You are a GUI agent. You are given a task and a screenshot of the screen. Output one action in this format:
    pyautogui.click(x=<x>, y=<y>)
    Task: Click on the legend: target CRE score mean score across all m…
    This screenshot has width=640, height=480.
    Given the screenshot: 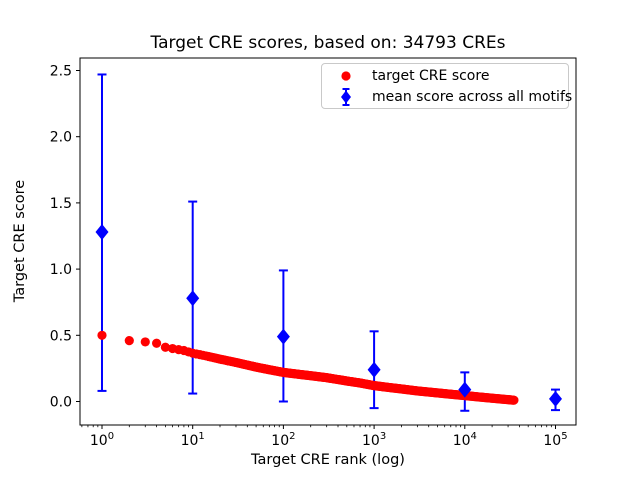 What is the action you would take?
    pyautogui.click(x=446, y=86)
    